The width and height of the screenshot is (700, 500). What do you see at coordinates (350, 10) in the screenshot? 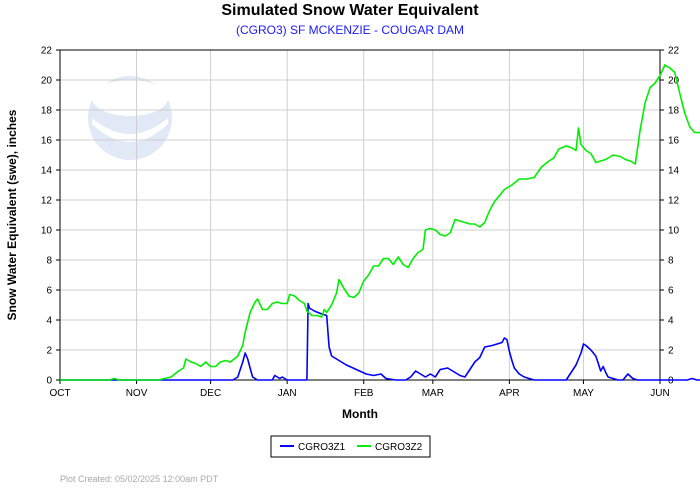
I see `chart-title: Simulated Snow Water Equivalent` at bounding box center [350, 10].